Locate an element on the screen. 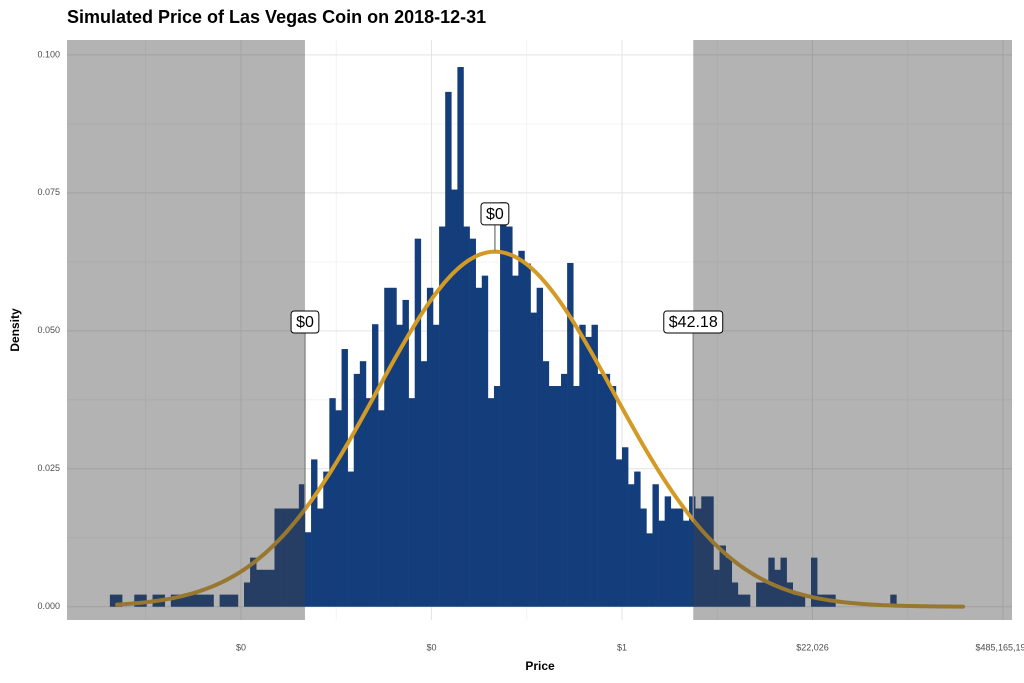 This screenshot has height=683, width=1024. annotation: $42.18 is located at coordinates (693, 322).